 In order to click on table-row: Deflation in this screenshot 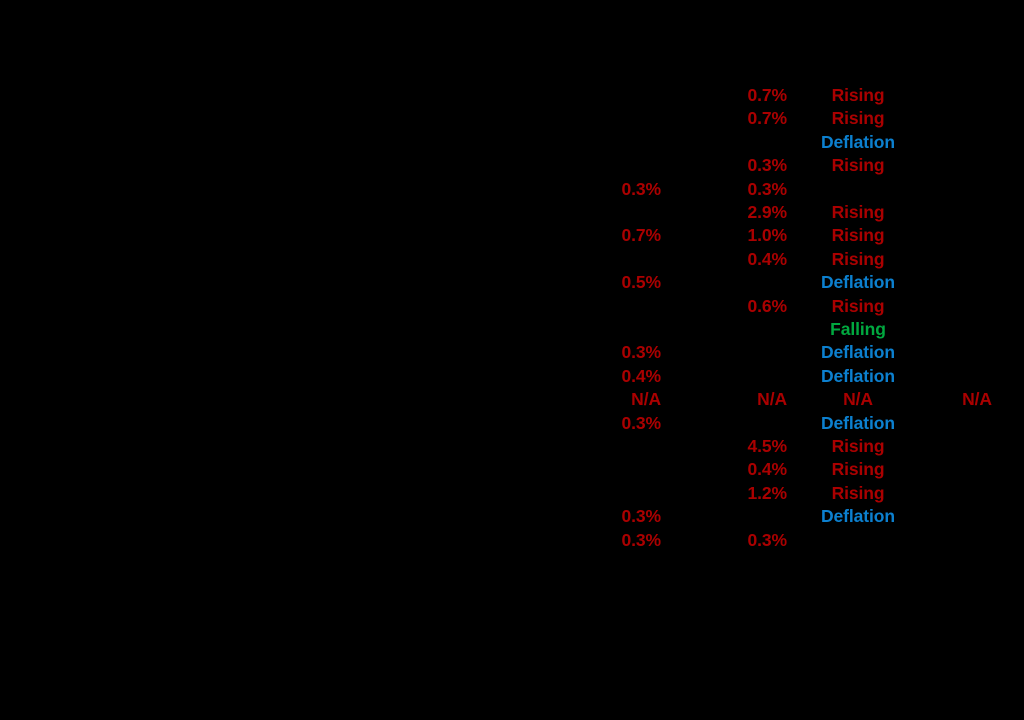, I will do `click(512, 142)`.